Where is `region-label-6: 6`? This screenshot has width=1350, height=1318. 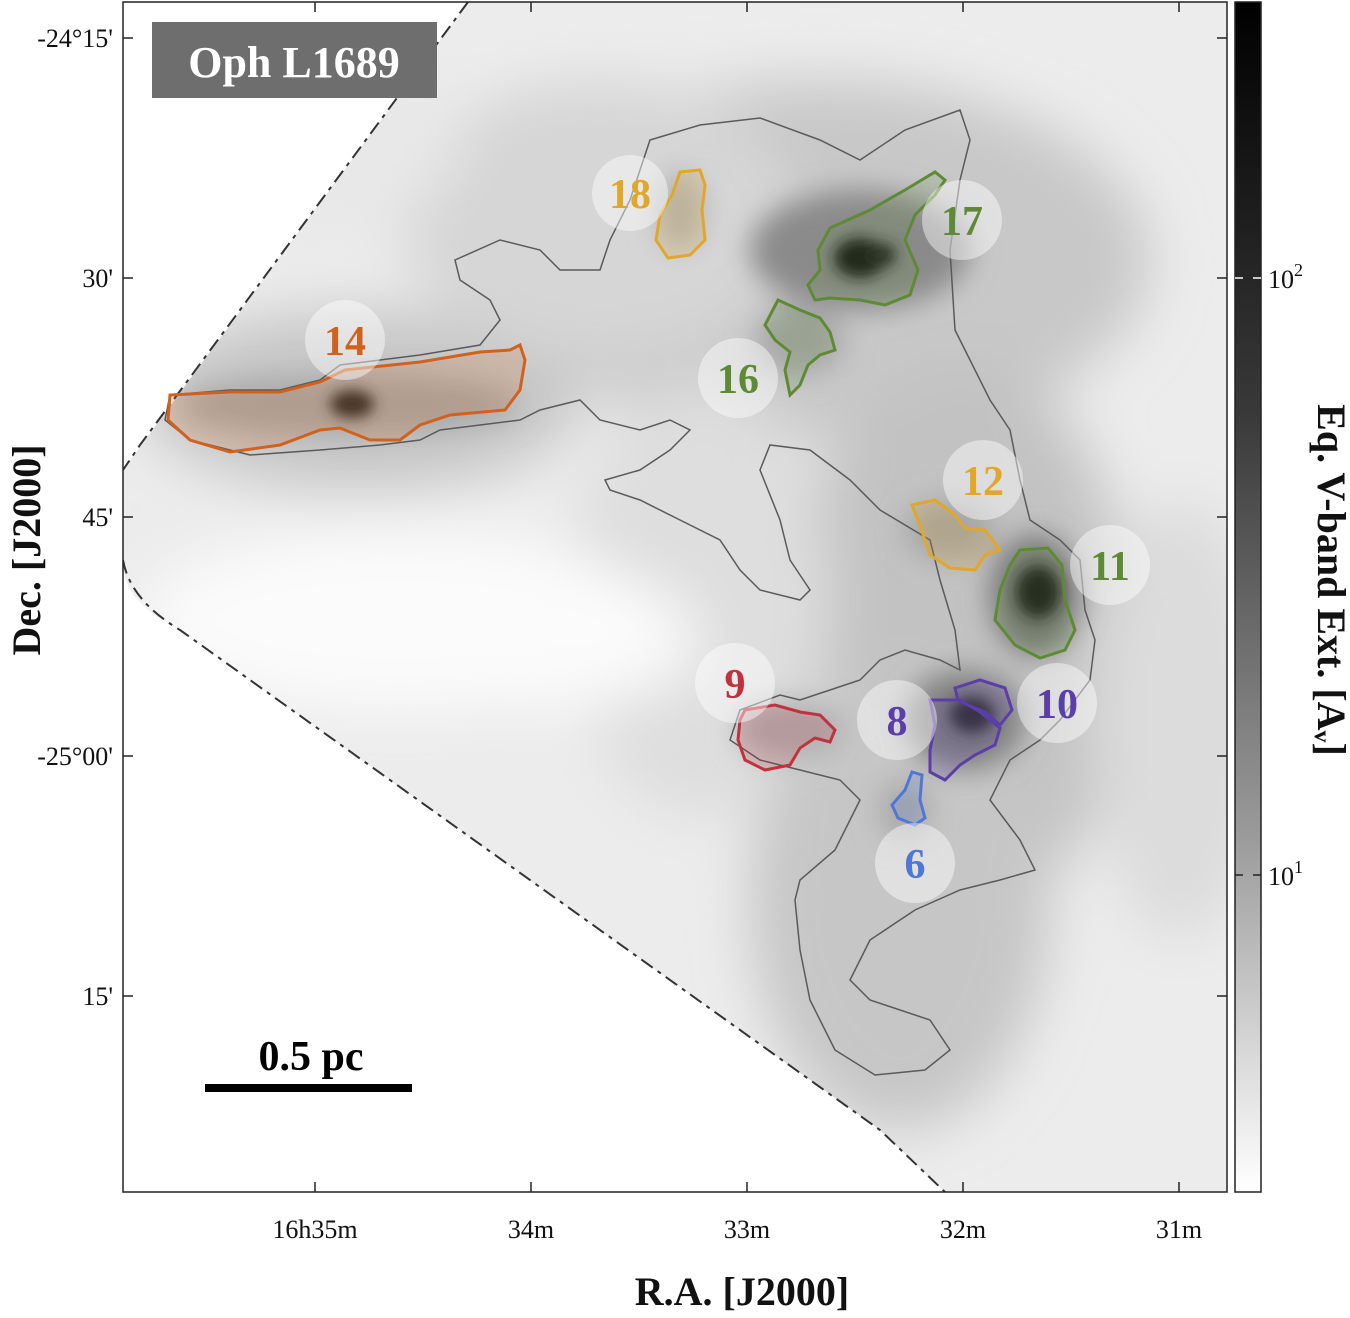 region-label-6: 6 is located at coordinates (915, 863).